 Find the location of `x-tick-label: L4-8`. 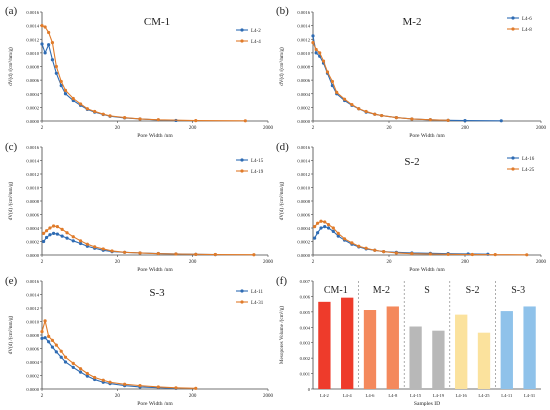

x-tick-label: L4-8 is located at coordinates (393, 395).